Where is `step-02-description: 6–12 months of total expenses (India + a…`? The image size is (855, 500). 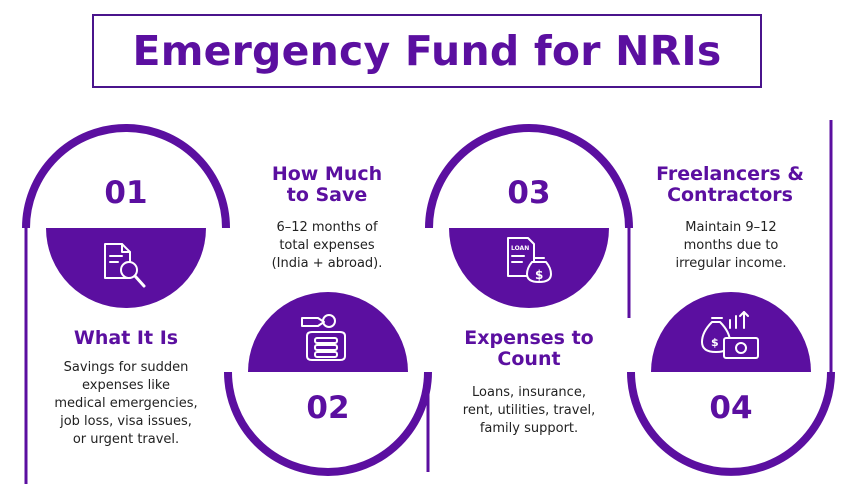
step-02-description: 6–12 months of total expenses (India + a… is located at coordinates (327, 246).